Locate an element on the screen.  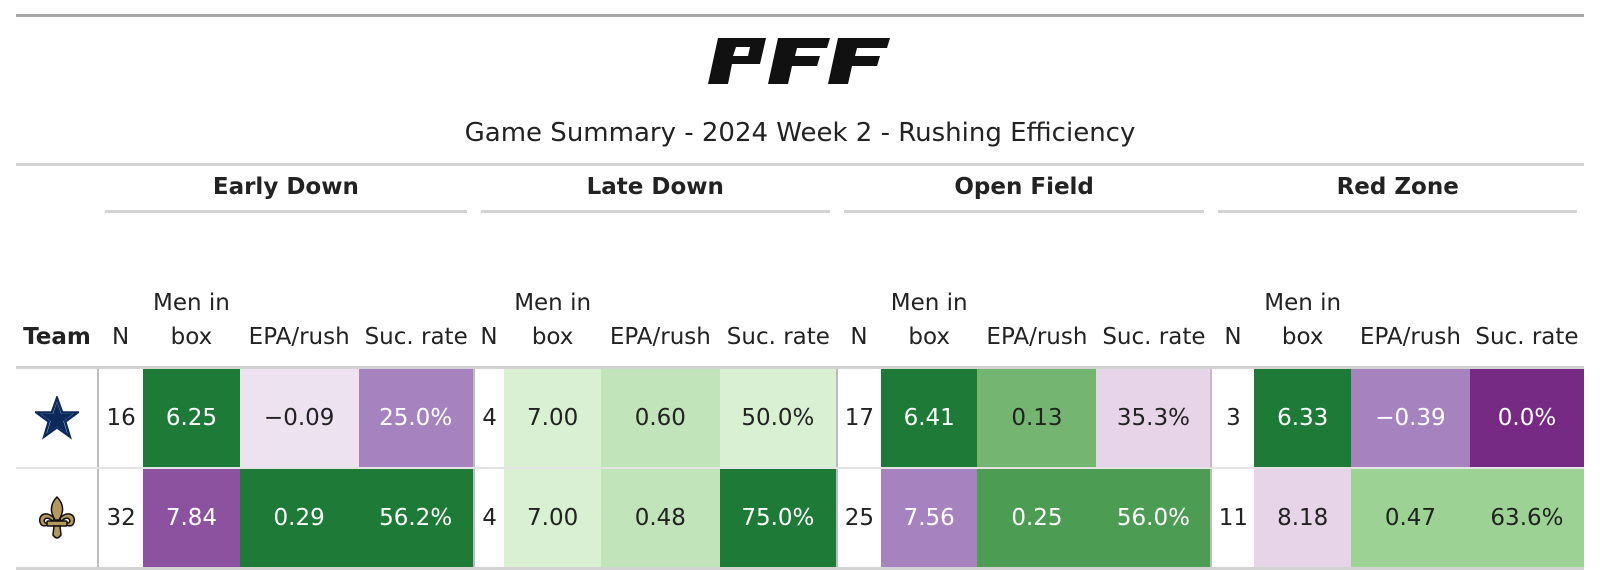
group-header-open-field: Open Field is located at coordinates (1024, 193).